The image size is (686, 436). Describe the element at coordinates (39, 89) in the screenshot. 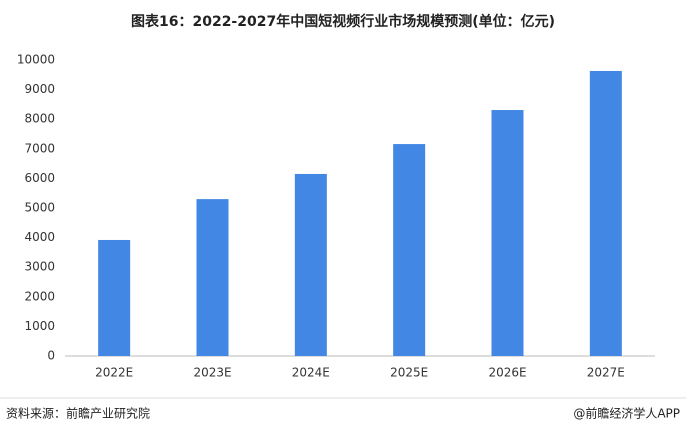

I see `y-tick-label: 9000` at that location.